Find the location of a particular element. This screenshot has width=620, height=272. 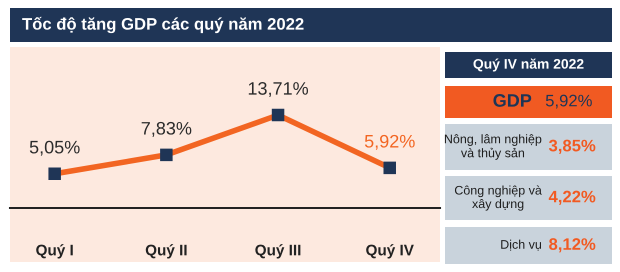

x-tick-label: Quý I is located at coordinates (54, 251).